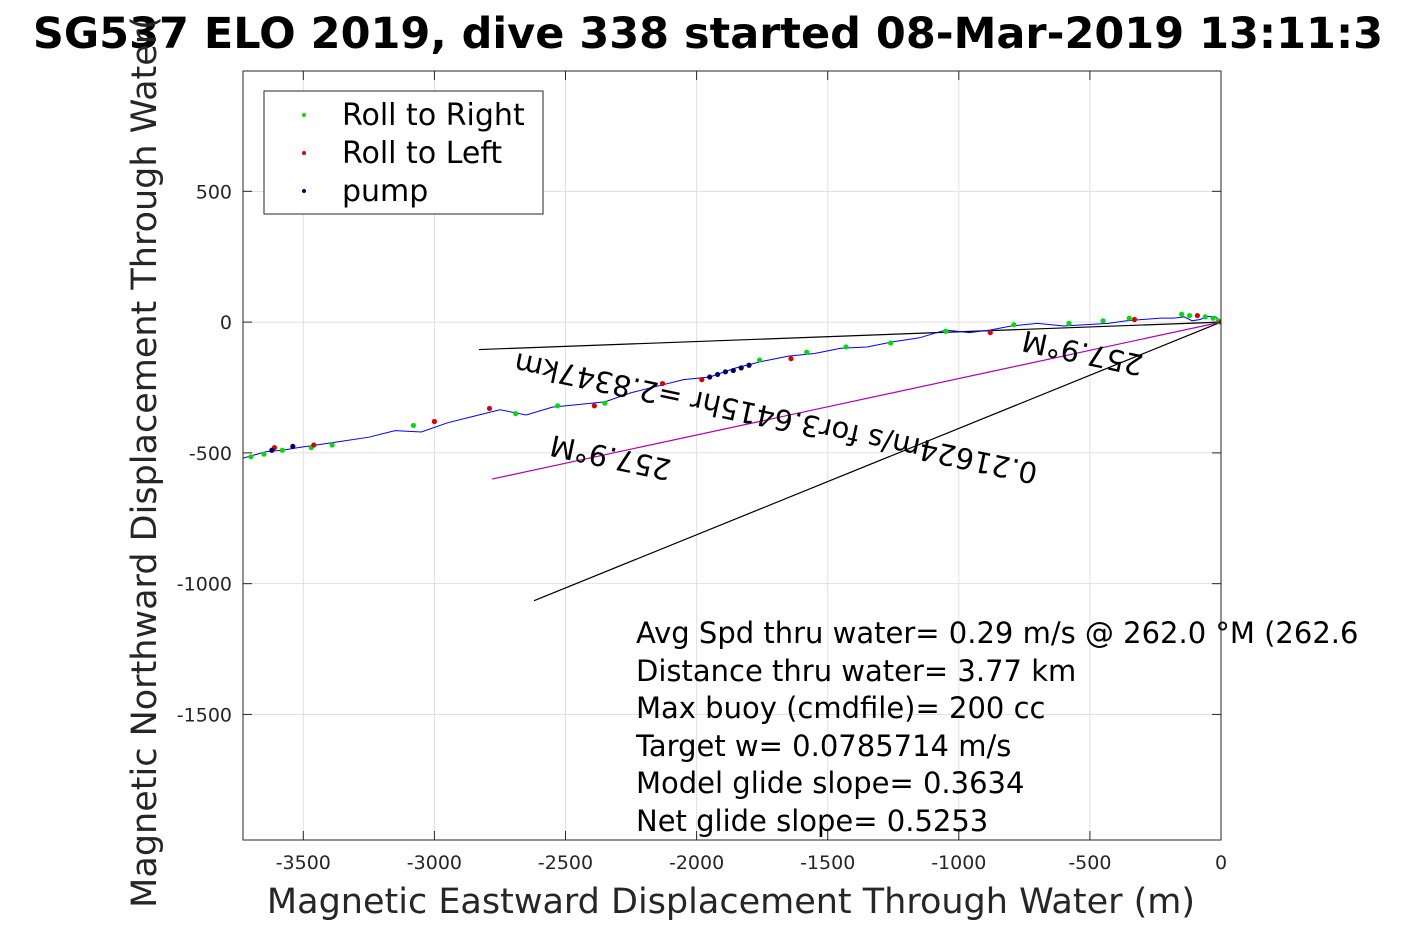  Describe the element at coordinates (303, 863) in the screenshot. I see `x-tick-label: -3500` at that location.